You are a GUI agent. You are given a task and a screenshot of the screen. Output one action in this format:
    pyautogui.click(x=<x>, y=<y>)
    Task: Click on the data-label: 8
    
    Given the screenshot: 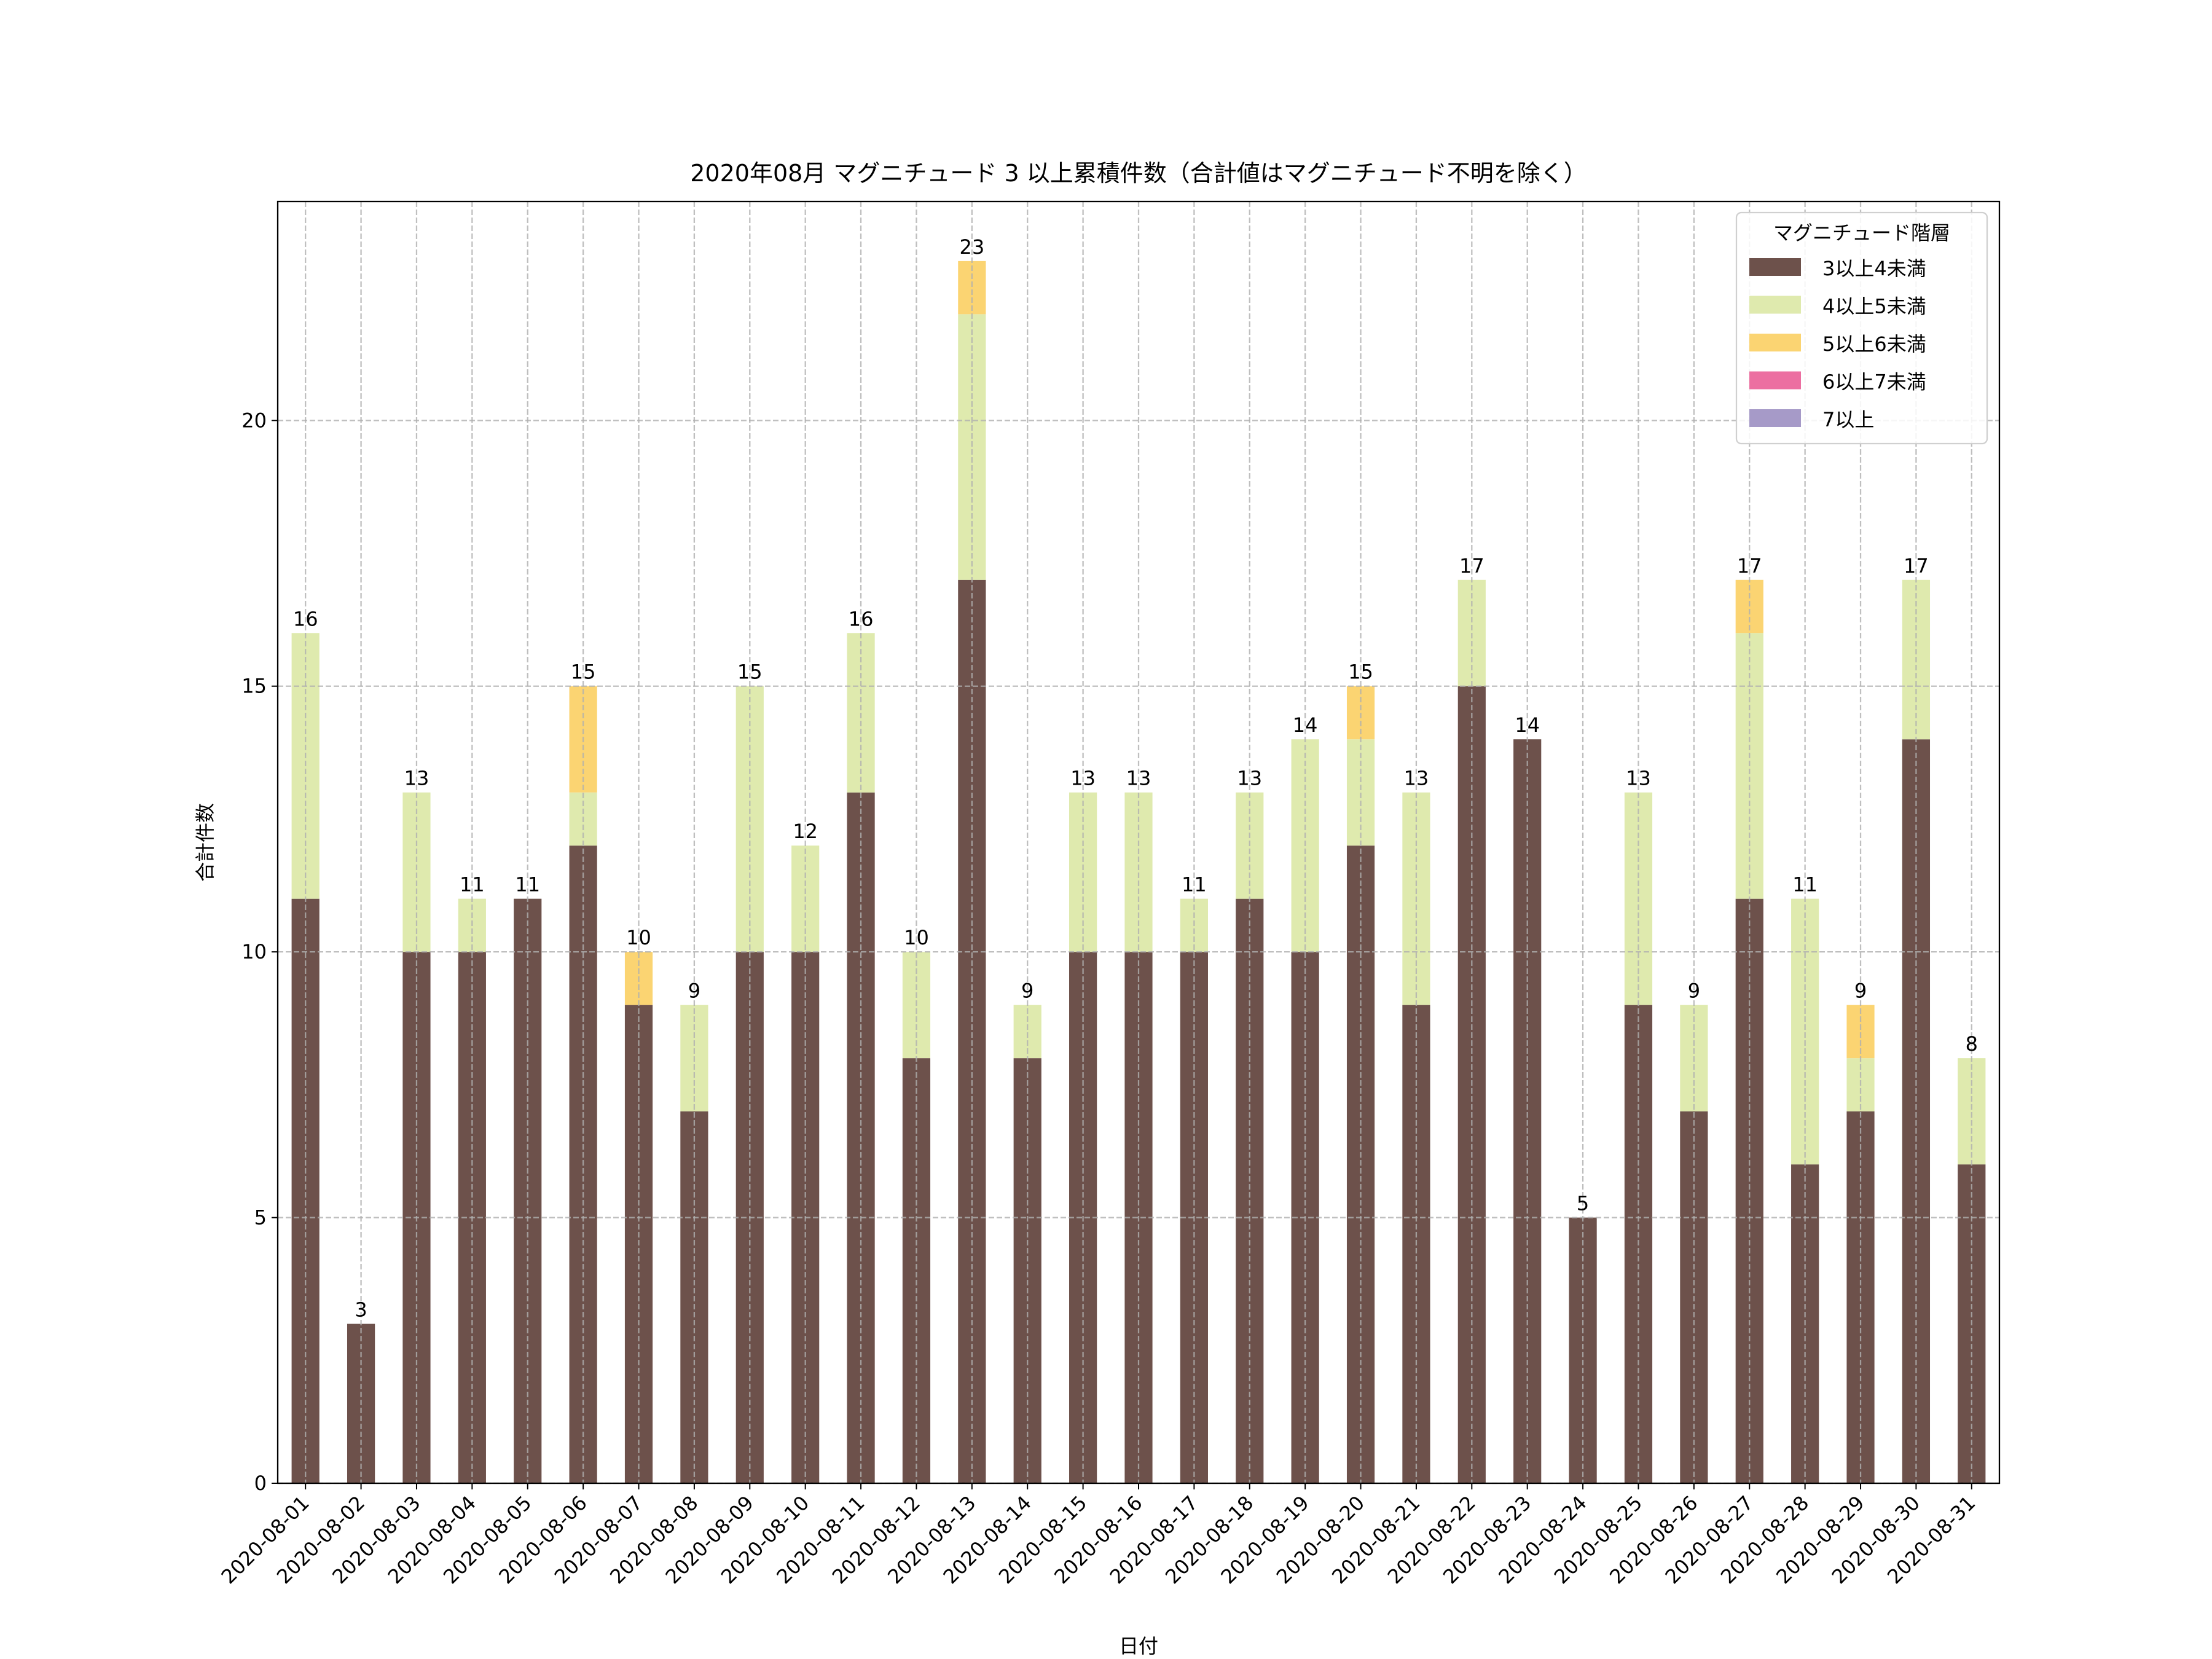 What is the action you would take?
    pyautogui.click(x=1972, y=1044)
    